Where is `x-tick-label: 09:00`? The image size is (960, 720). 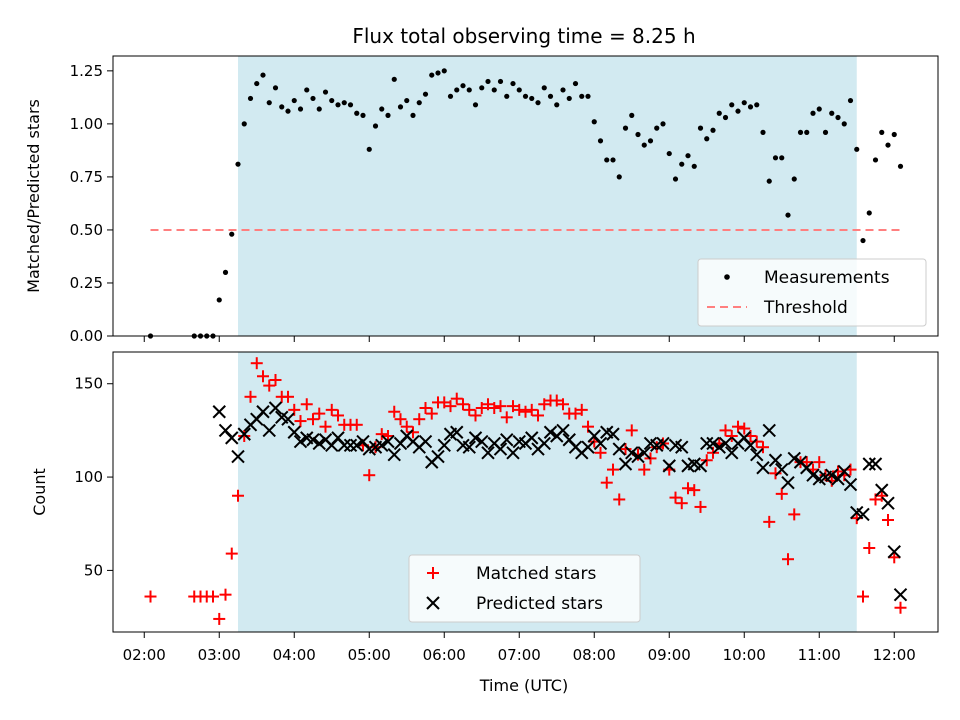 x-tick-label: 09:00 is located at coordinates (669, 655).